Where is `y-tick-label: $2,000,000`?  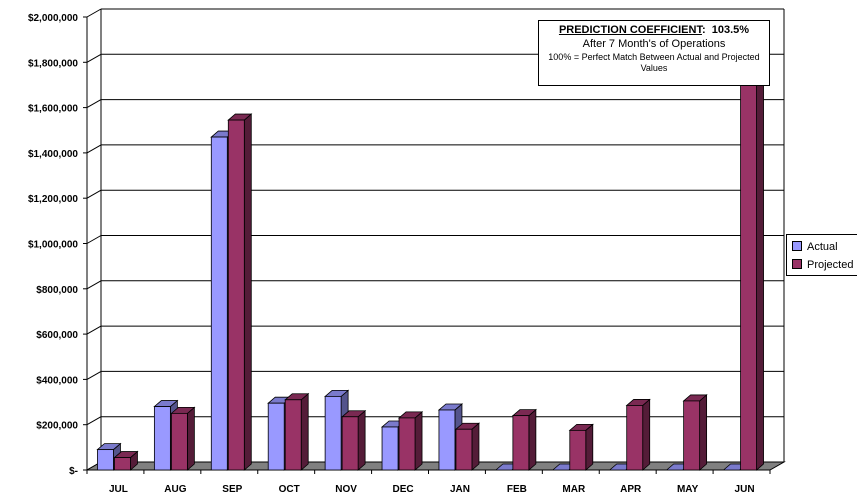
y-tick-label: $2,000,000 is located at coordinates (53, 18).